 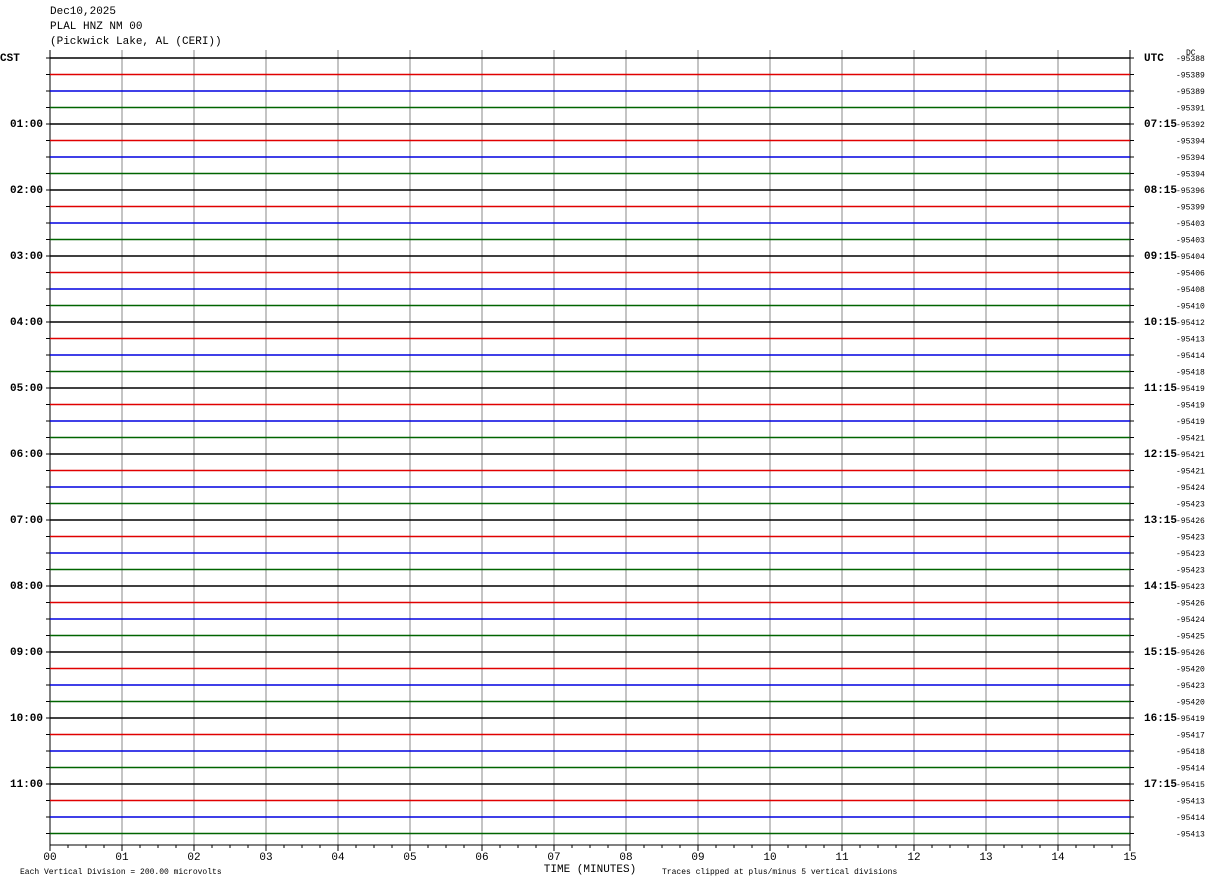 I want to click on hour-label-right: 08:15, so click(x=1160, y=191).